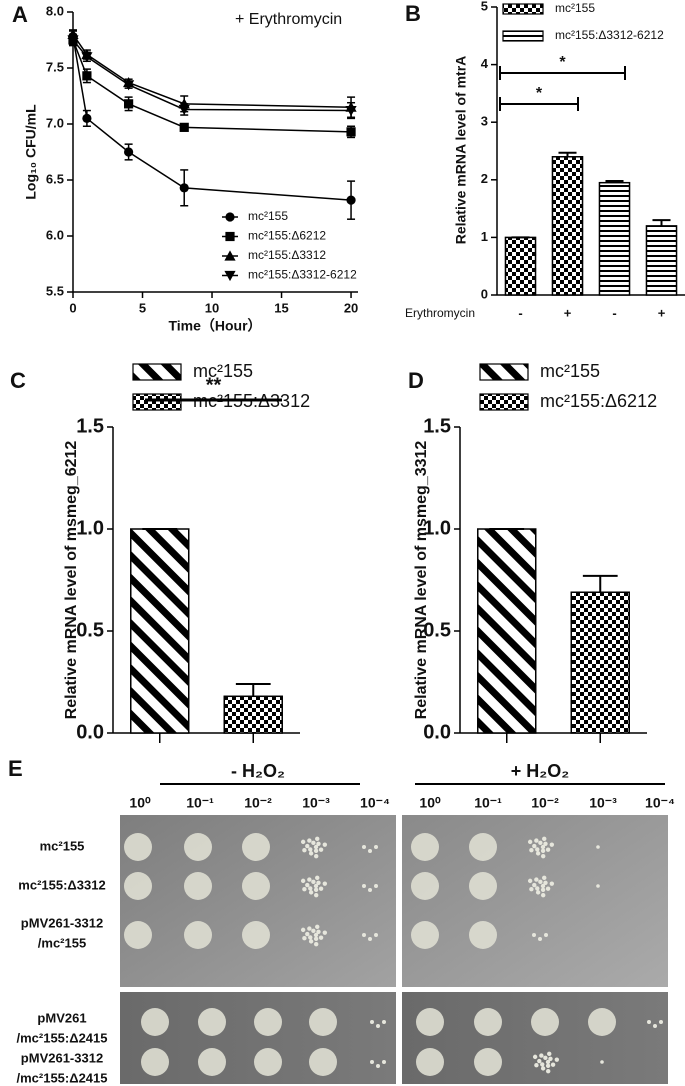 The image size is (685, 1086). What do you see at coordinates (62, 942) in the screenshot?
I see `strain-label: /mc²155` at bounding box center [62, 942].